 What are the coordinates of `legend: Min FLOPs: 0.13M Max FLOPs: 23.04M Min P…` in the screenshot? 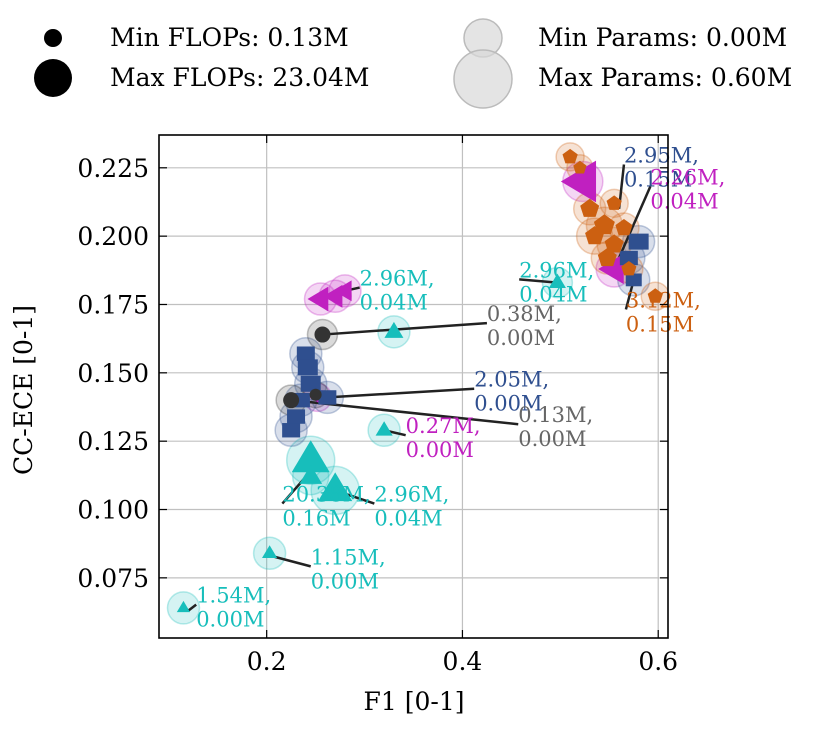 It's located at (413, 63).